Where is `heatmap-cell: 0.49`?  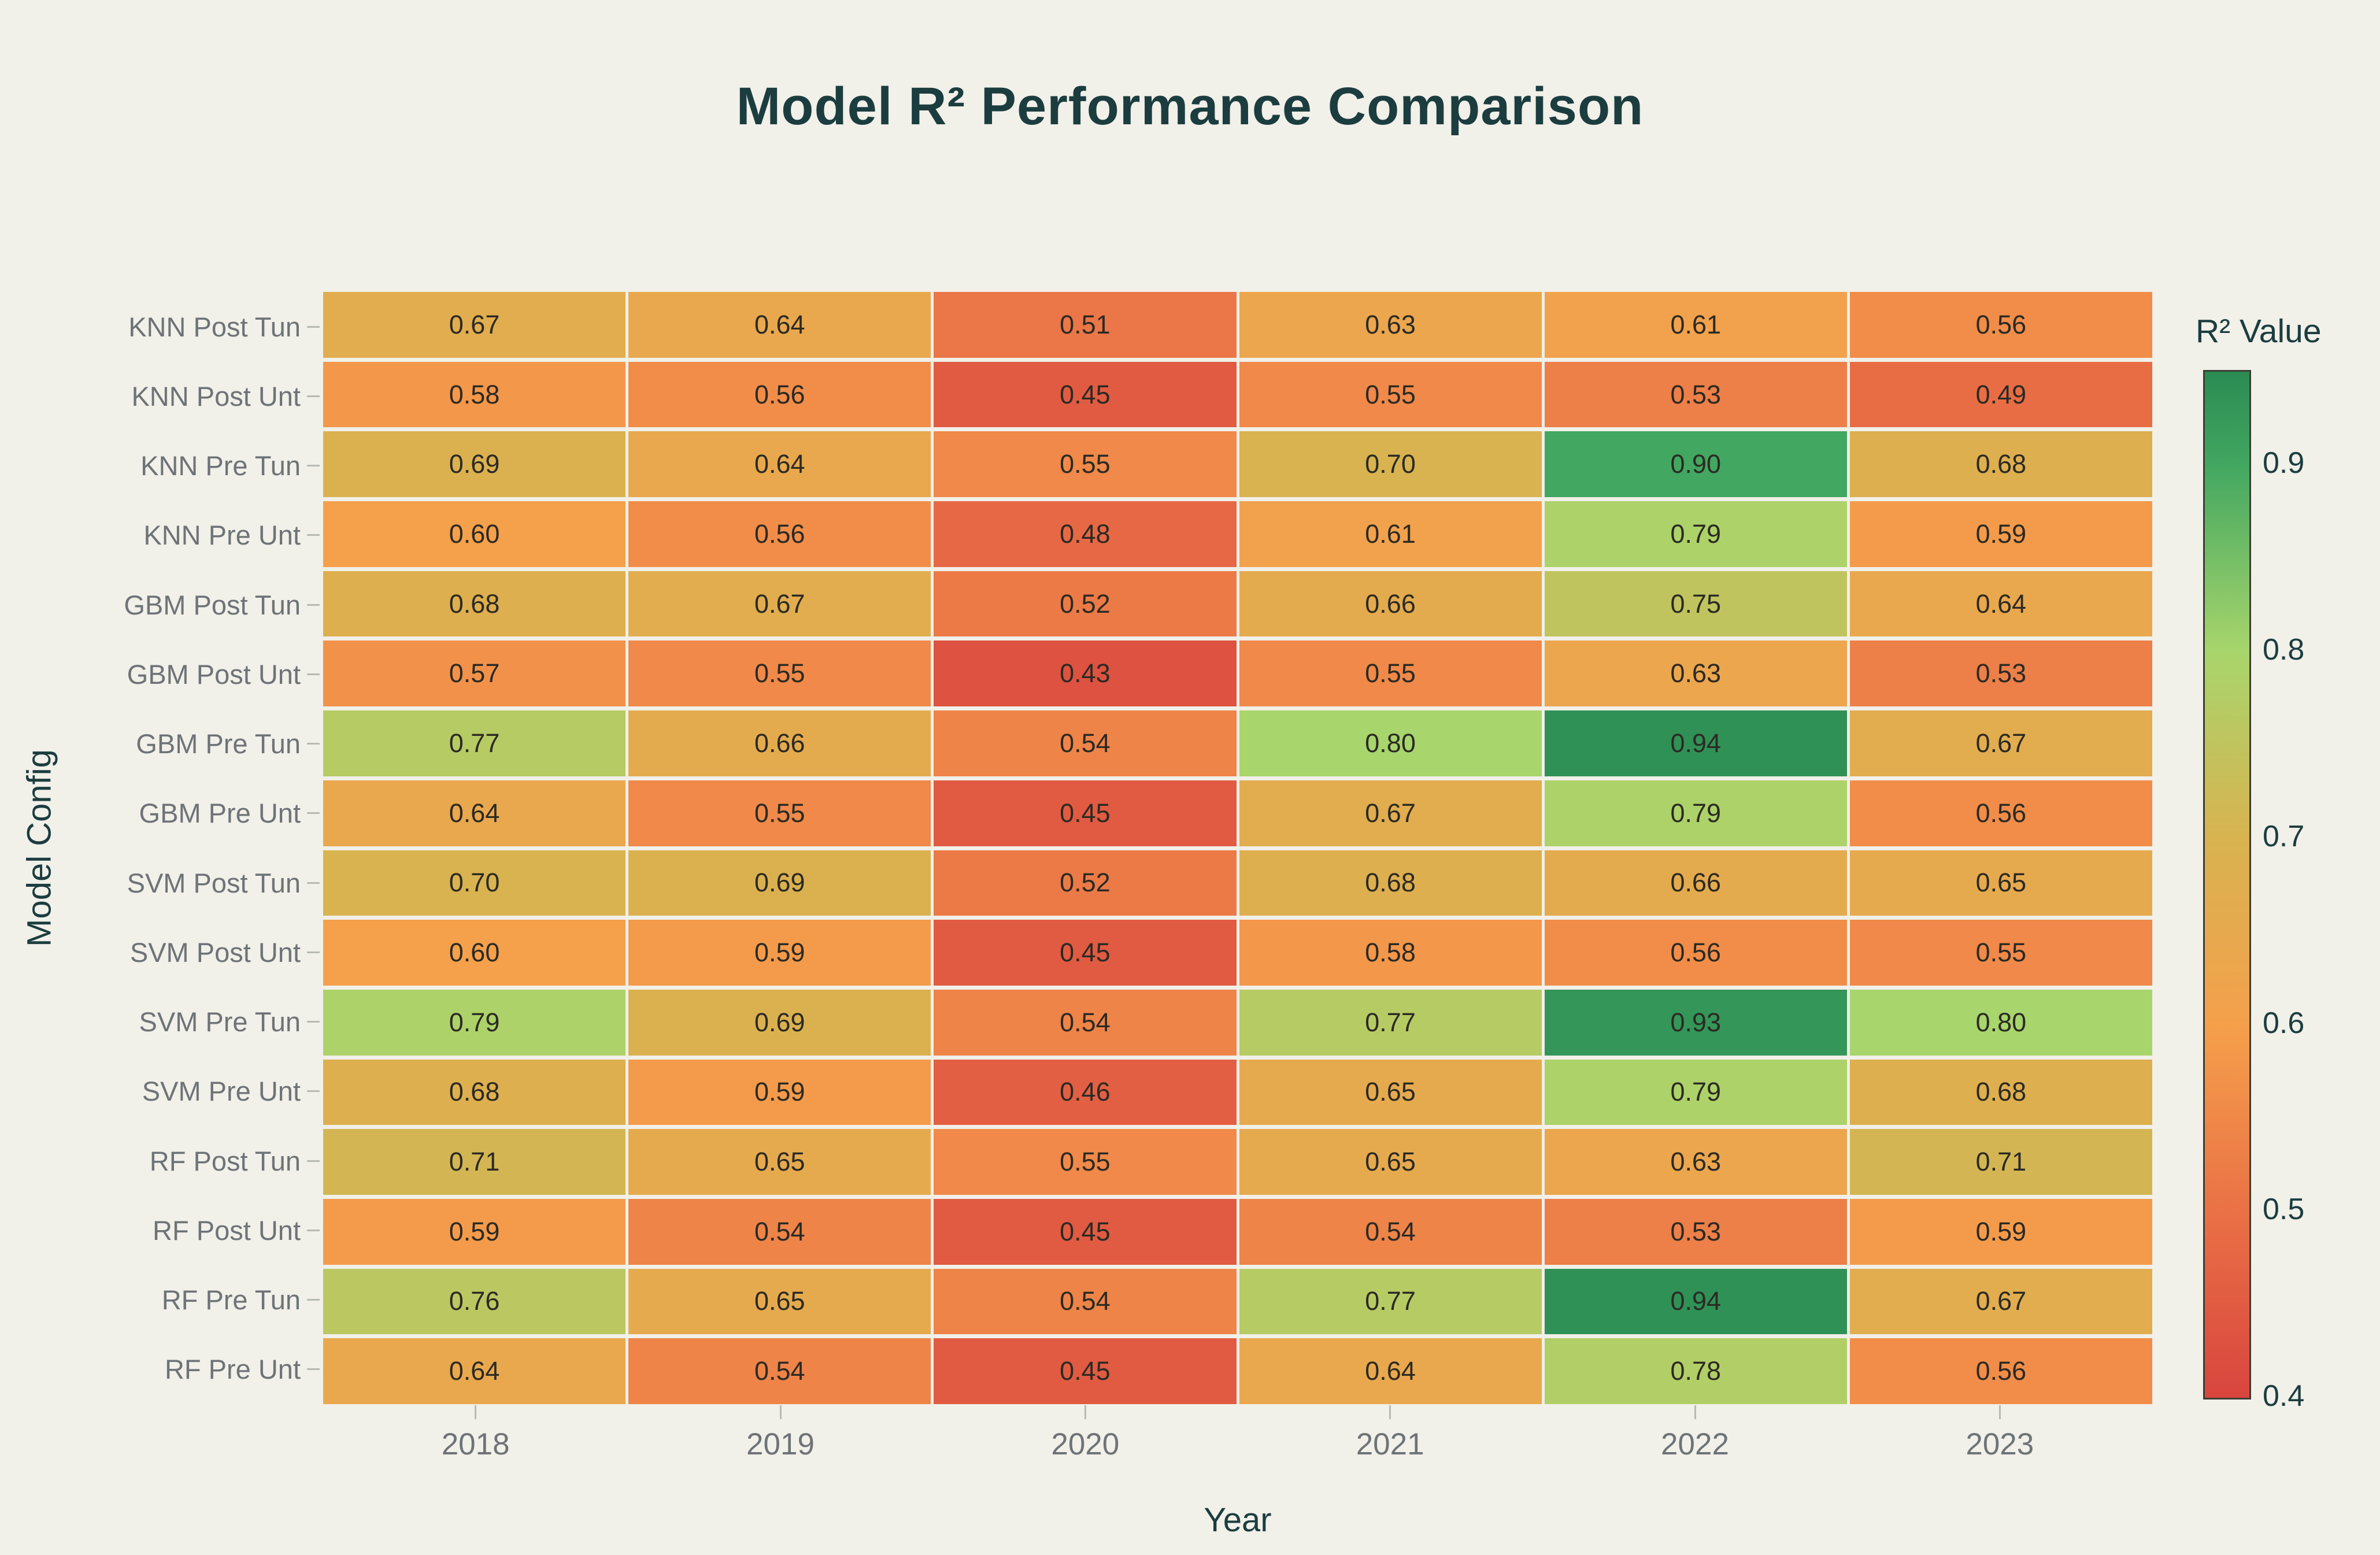
heatmap-cell: 0.49 is located at coordinates (2001, 395).